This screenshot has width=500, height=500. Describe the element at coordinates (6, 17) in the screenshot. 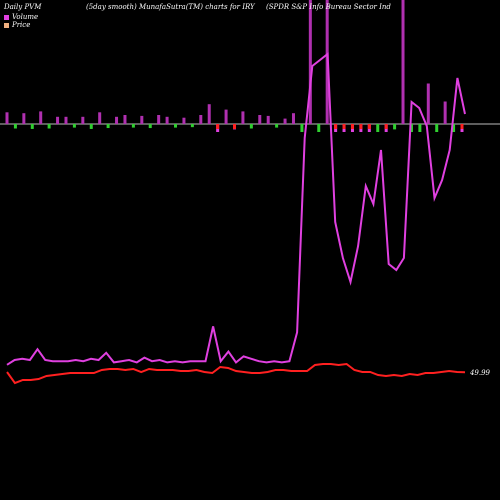

I see `volume-swatch-icon` at that location.